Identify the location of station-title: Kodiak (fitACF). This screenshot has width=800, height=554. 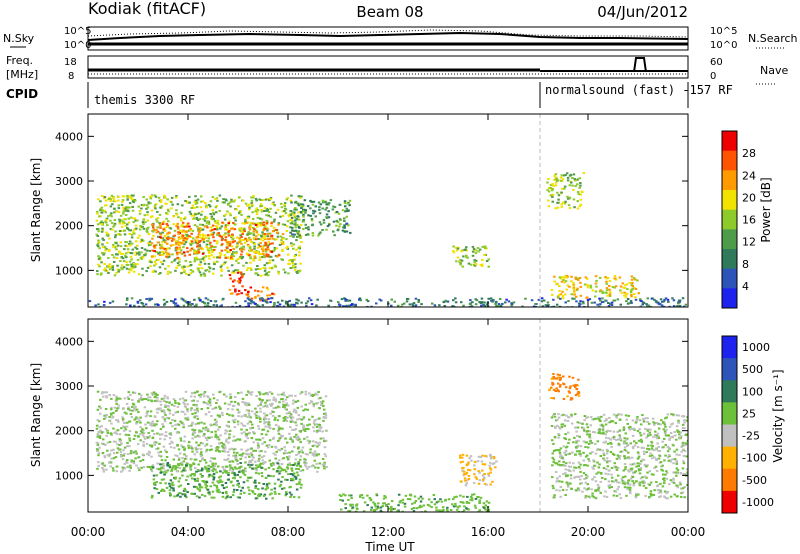
(147, 9).